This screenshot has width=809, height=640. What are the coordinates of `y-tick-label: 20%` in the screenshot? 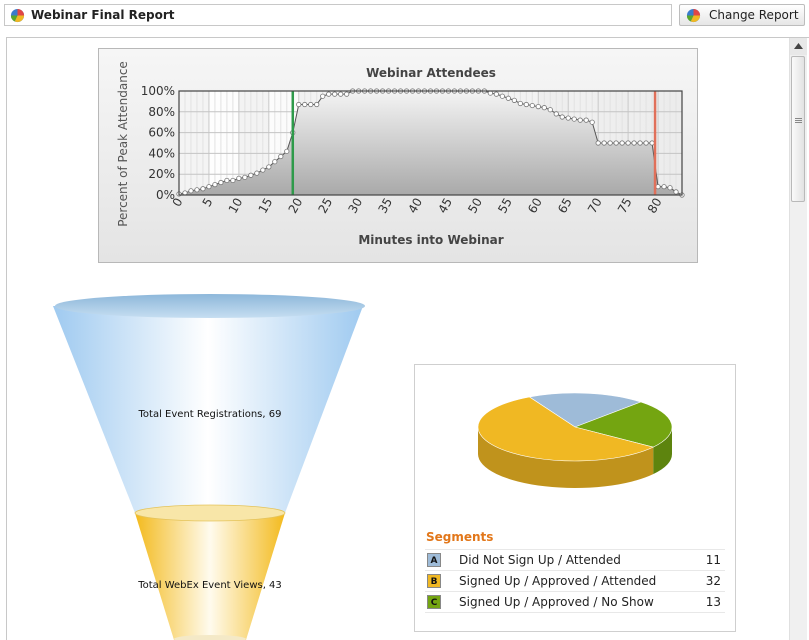 It's located at (161, 174).